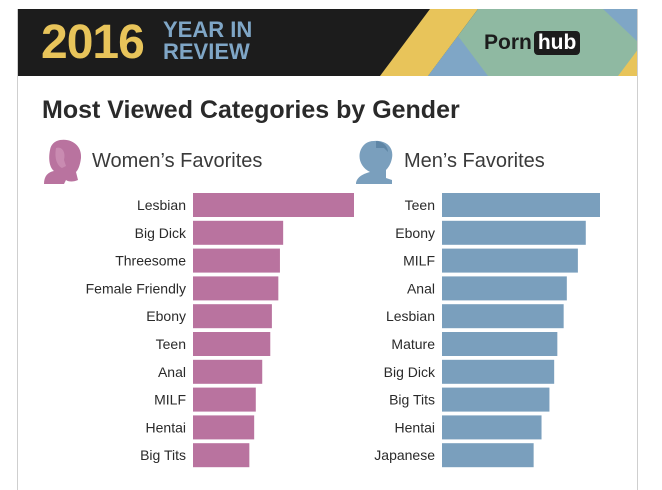 This screenshot has width=662, height=490. What do you see at coordinates (232, 344) in the screenshot?
I see `women-bar-teen` at bounding box center [232, 344].